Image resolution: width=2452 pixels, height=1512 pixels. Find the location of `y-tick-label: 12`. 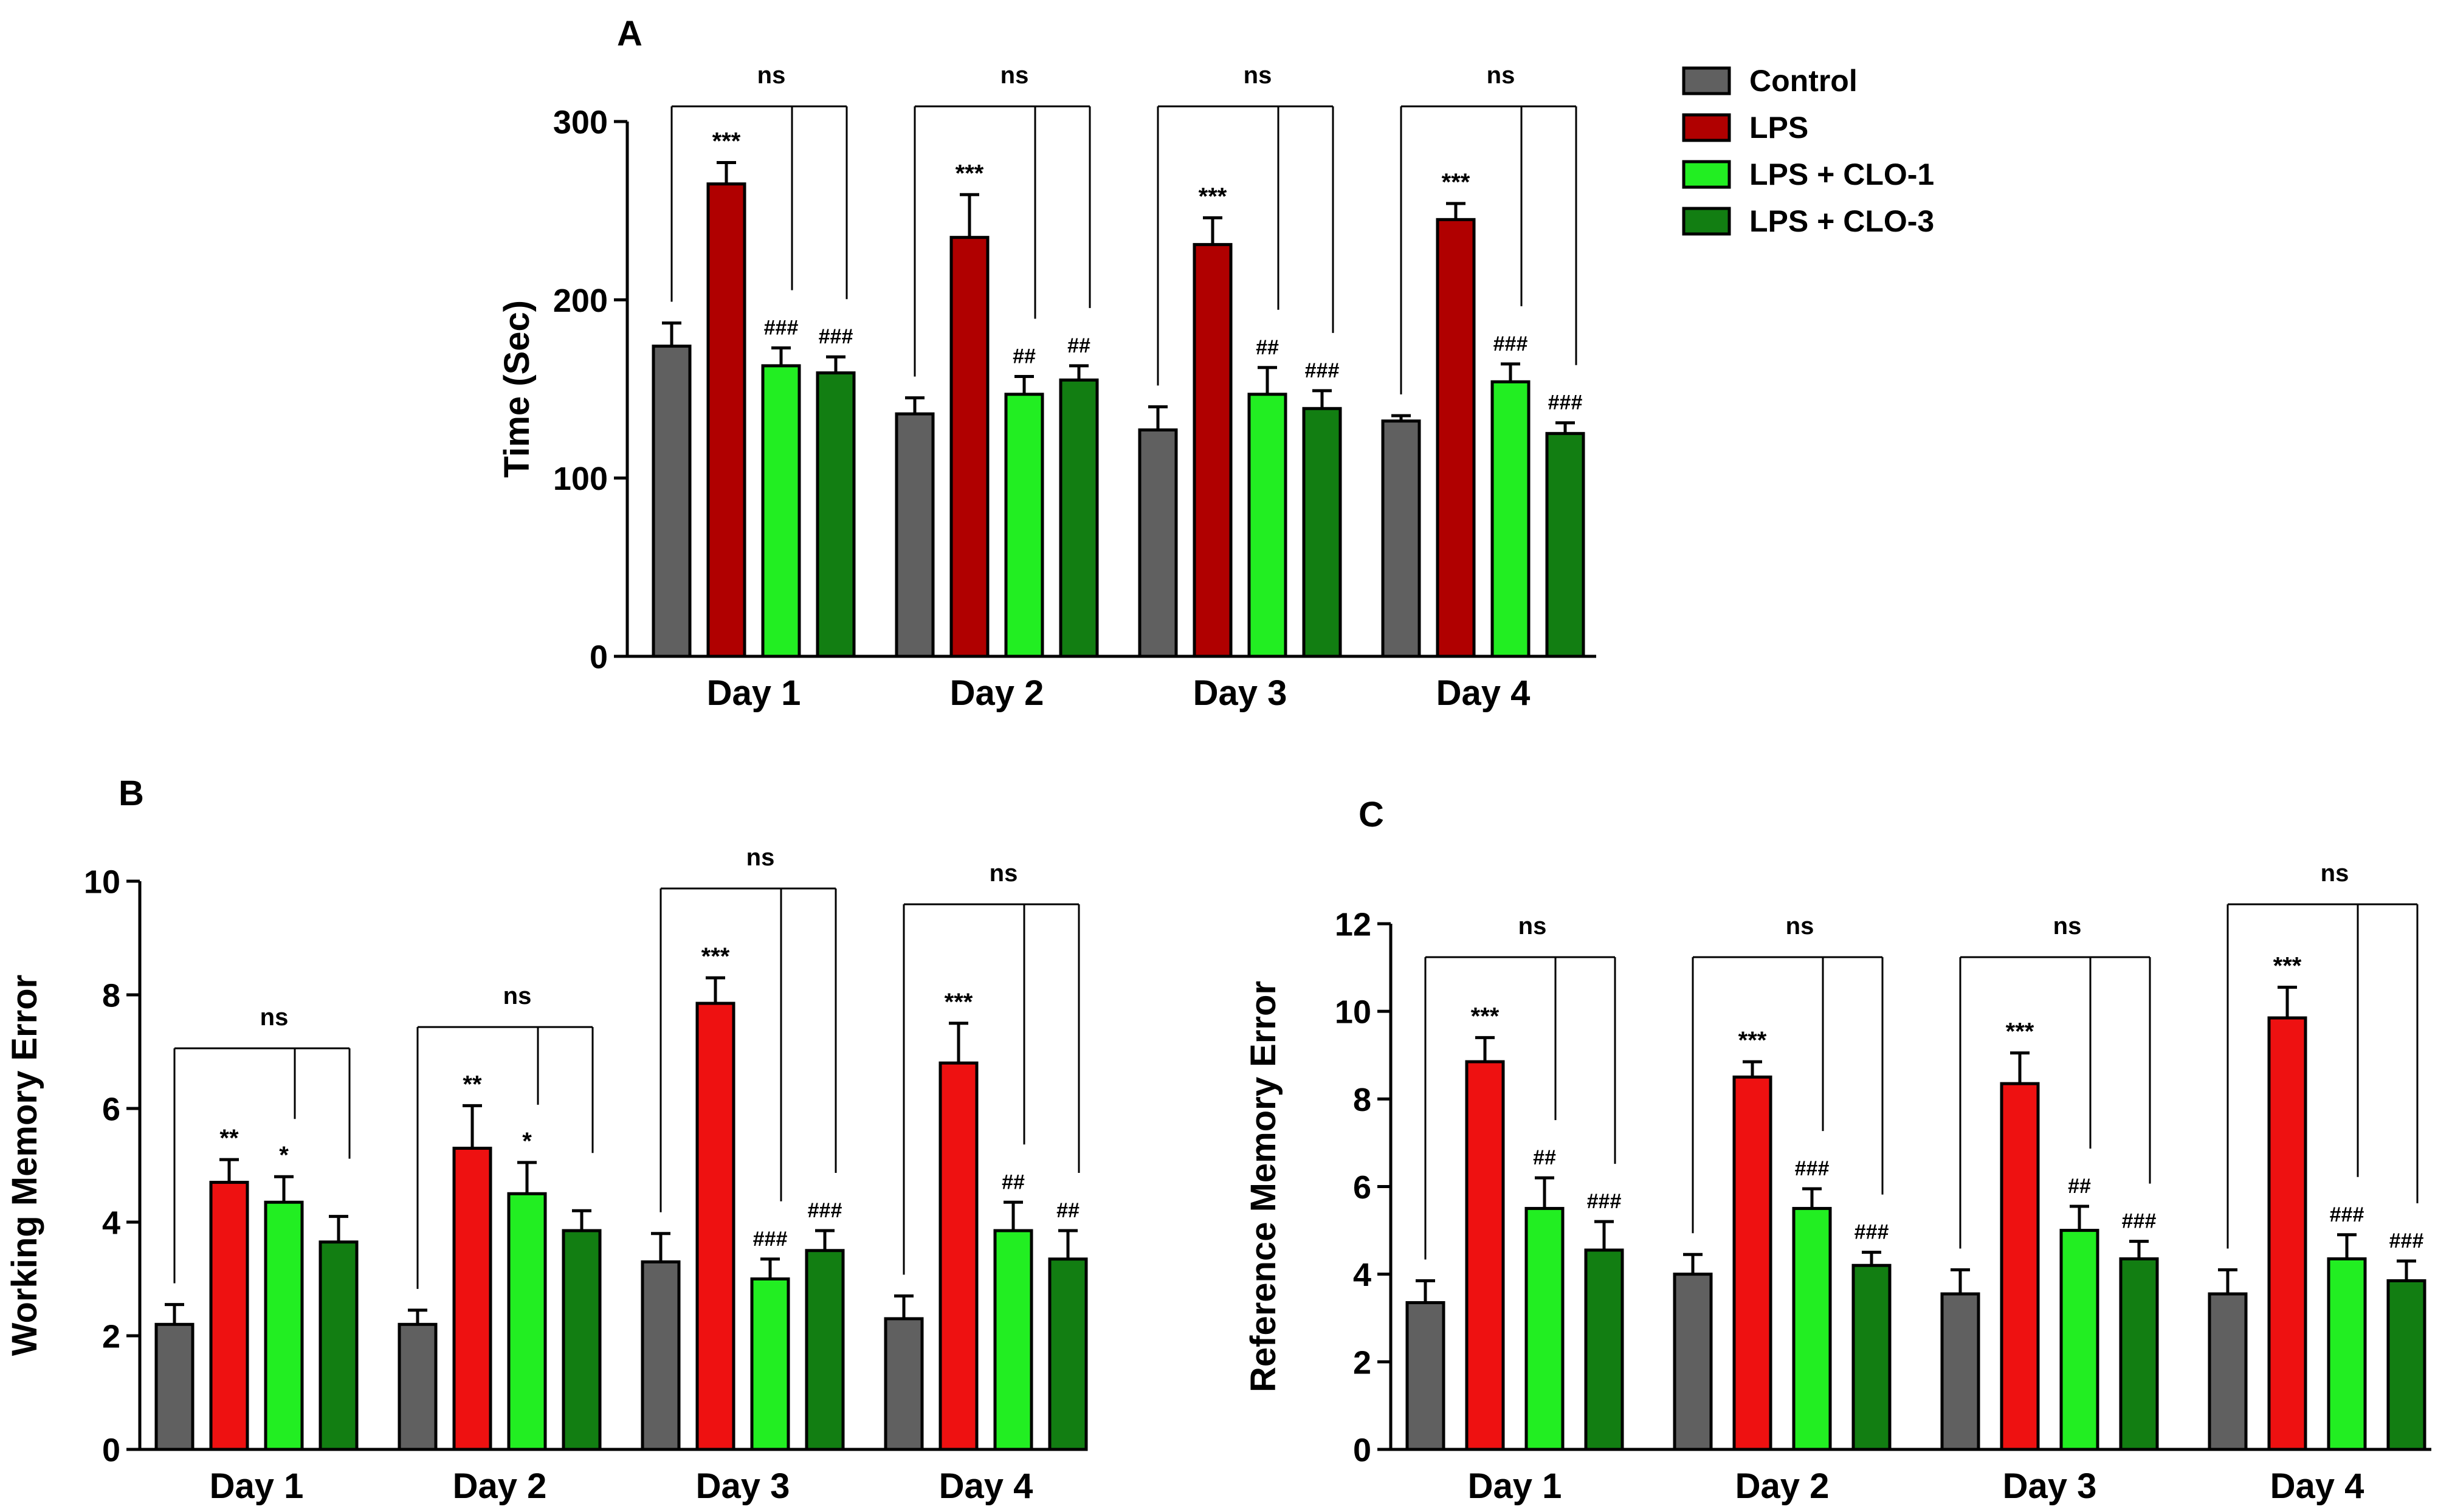

y-tick-label: 12 is located at coordinates (1353, 924).